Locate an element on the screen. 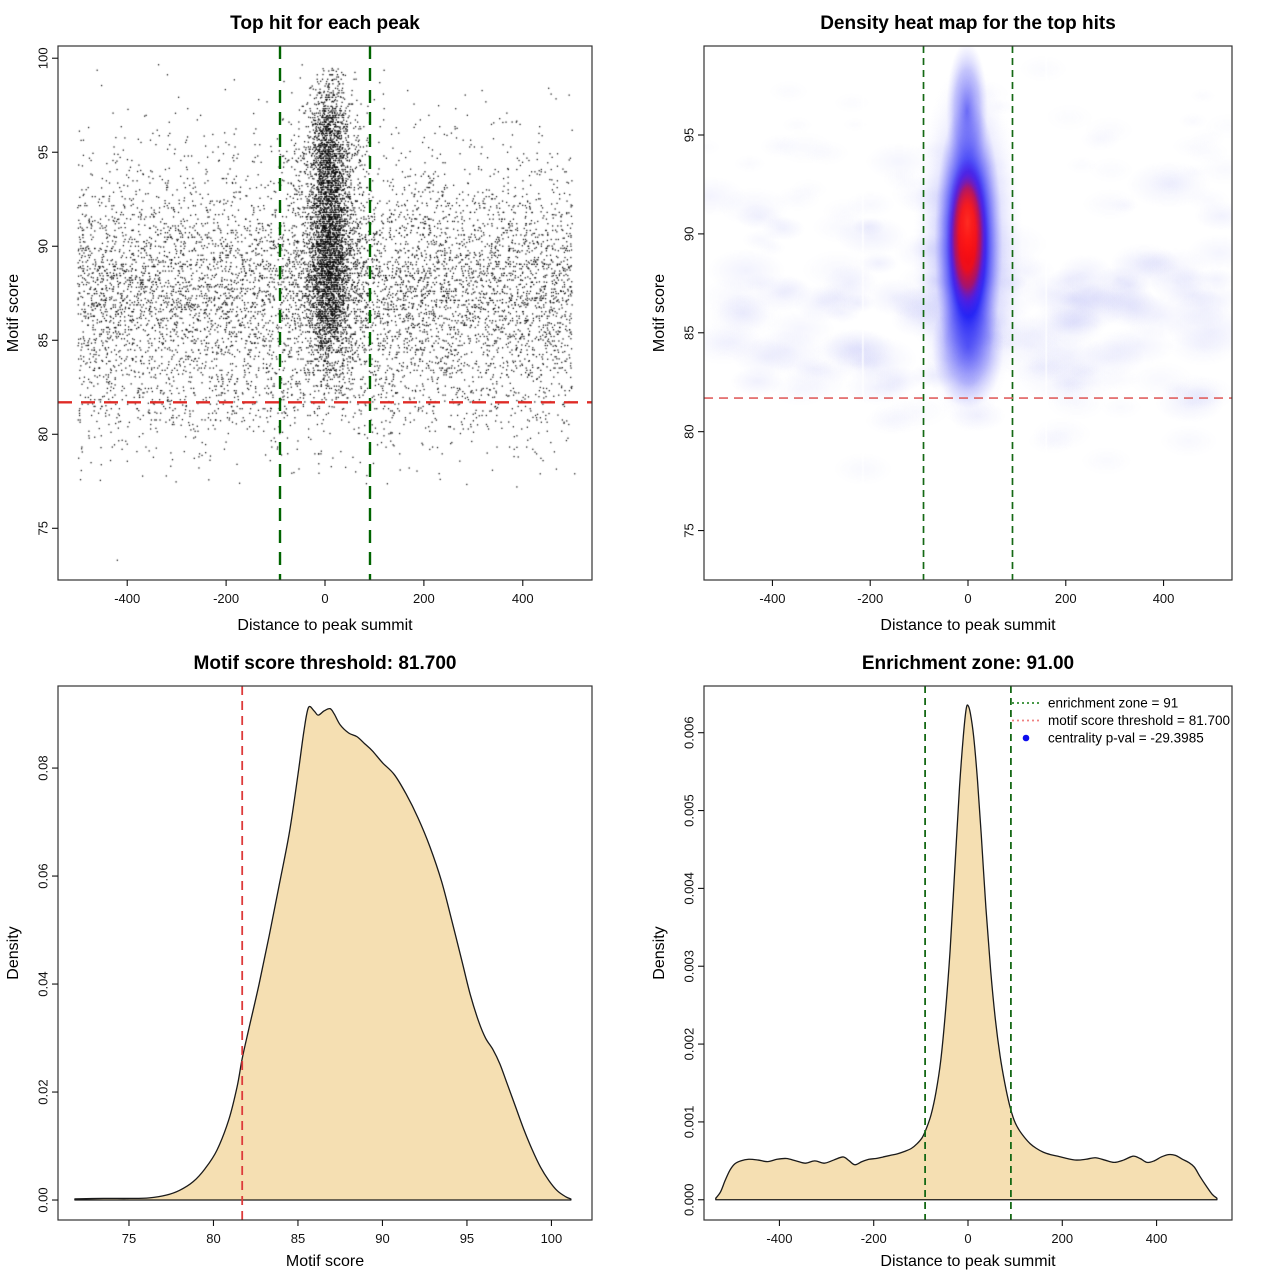  panel4-y-tick-label: 0.004 is located at coordinates (689, 888).